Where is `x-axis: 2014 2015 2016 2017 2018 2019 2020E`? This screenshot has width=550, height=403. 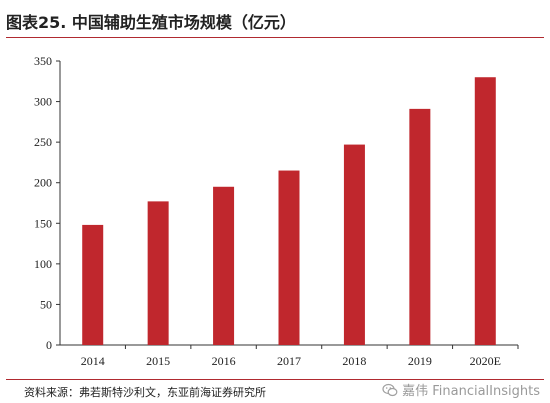 x-axis: 2014 2015 2016 2017 2018 2019 2020E is located at coordinates (289, 356).